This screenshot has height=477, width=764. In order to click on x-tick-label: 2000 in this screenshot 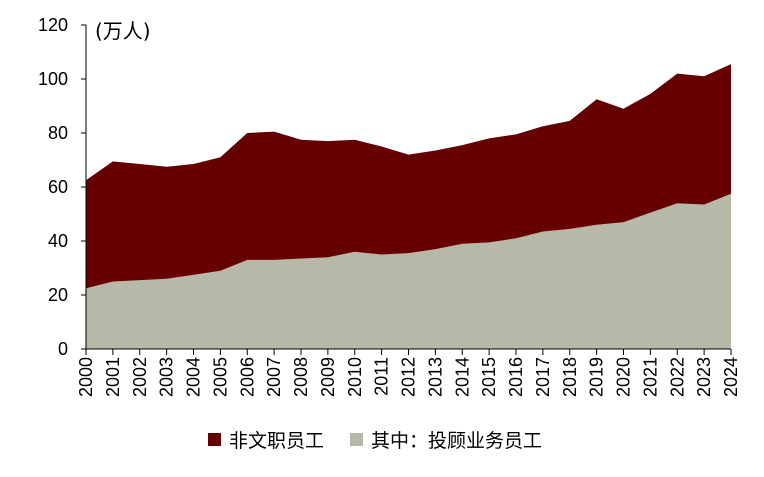, I will do `click(86, 377)`.